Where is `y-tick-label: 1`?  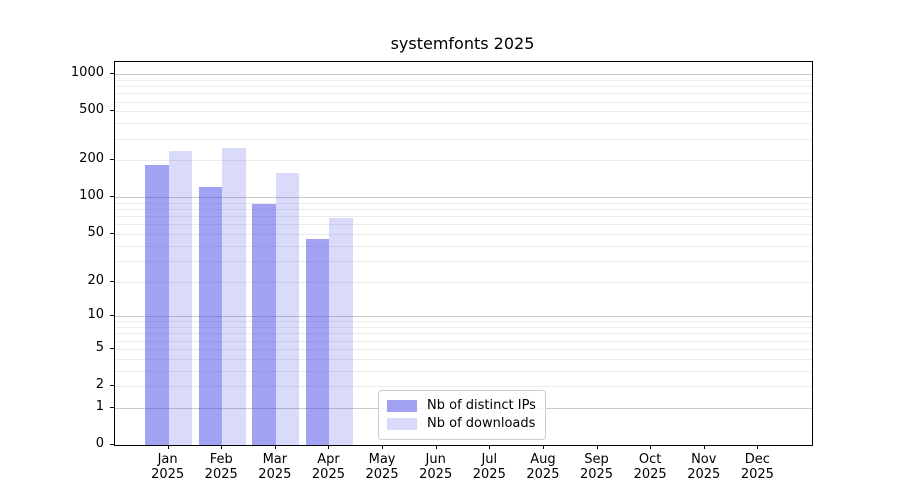
y-tick-label: 1 is located at coordinates (99, 406).